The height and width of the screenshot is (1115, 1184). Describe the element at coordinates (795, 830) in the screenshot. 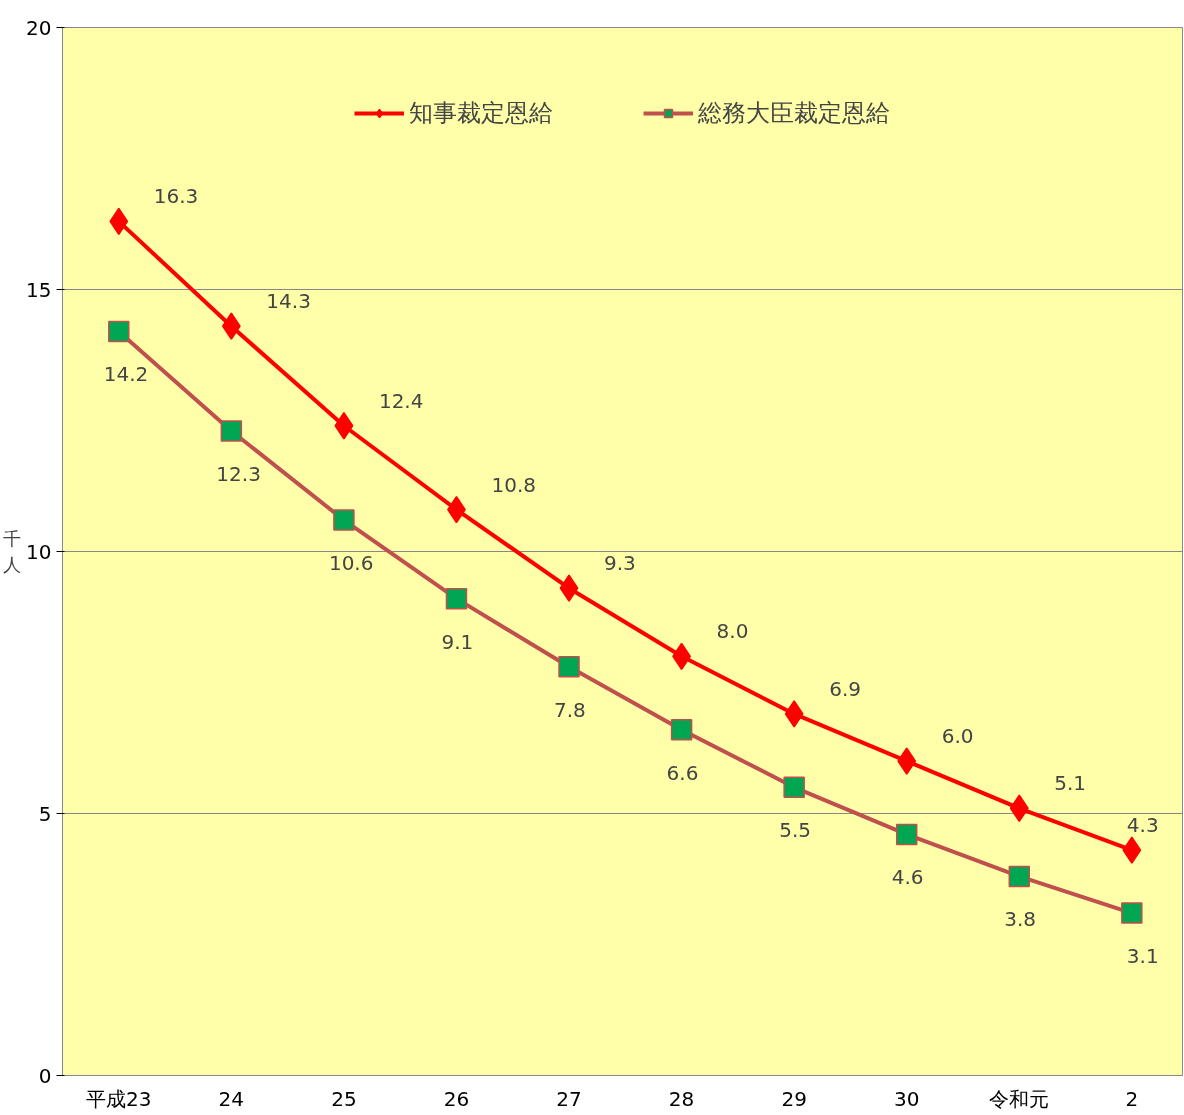

I see `data-label: 5.5` at that location.